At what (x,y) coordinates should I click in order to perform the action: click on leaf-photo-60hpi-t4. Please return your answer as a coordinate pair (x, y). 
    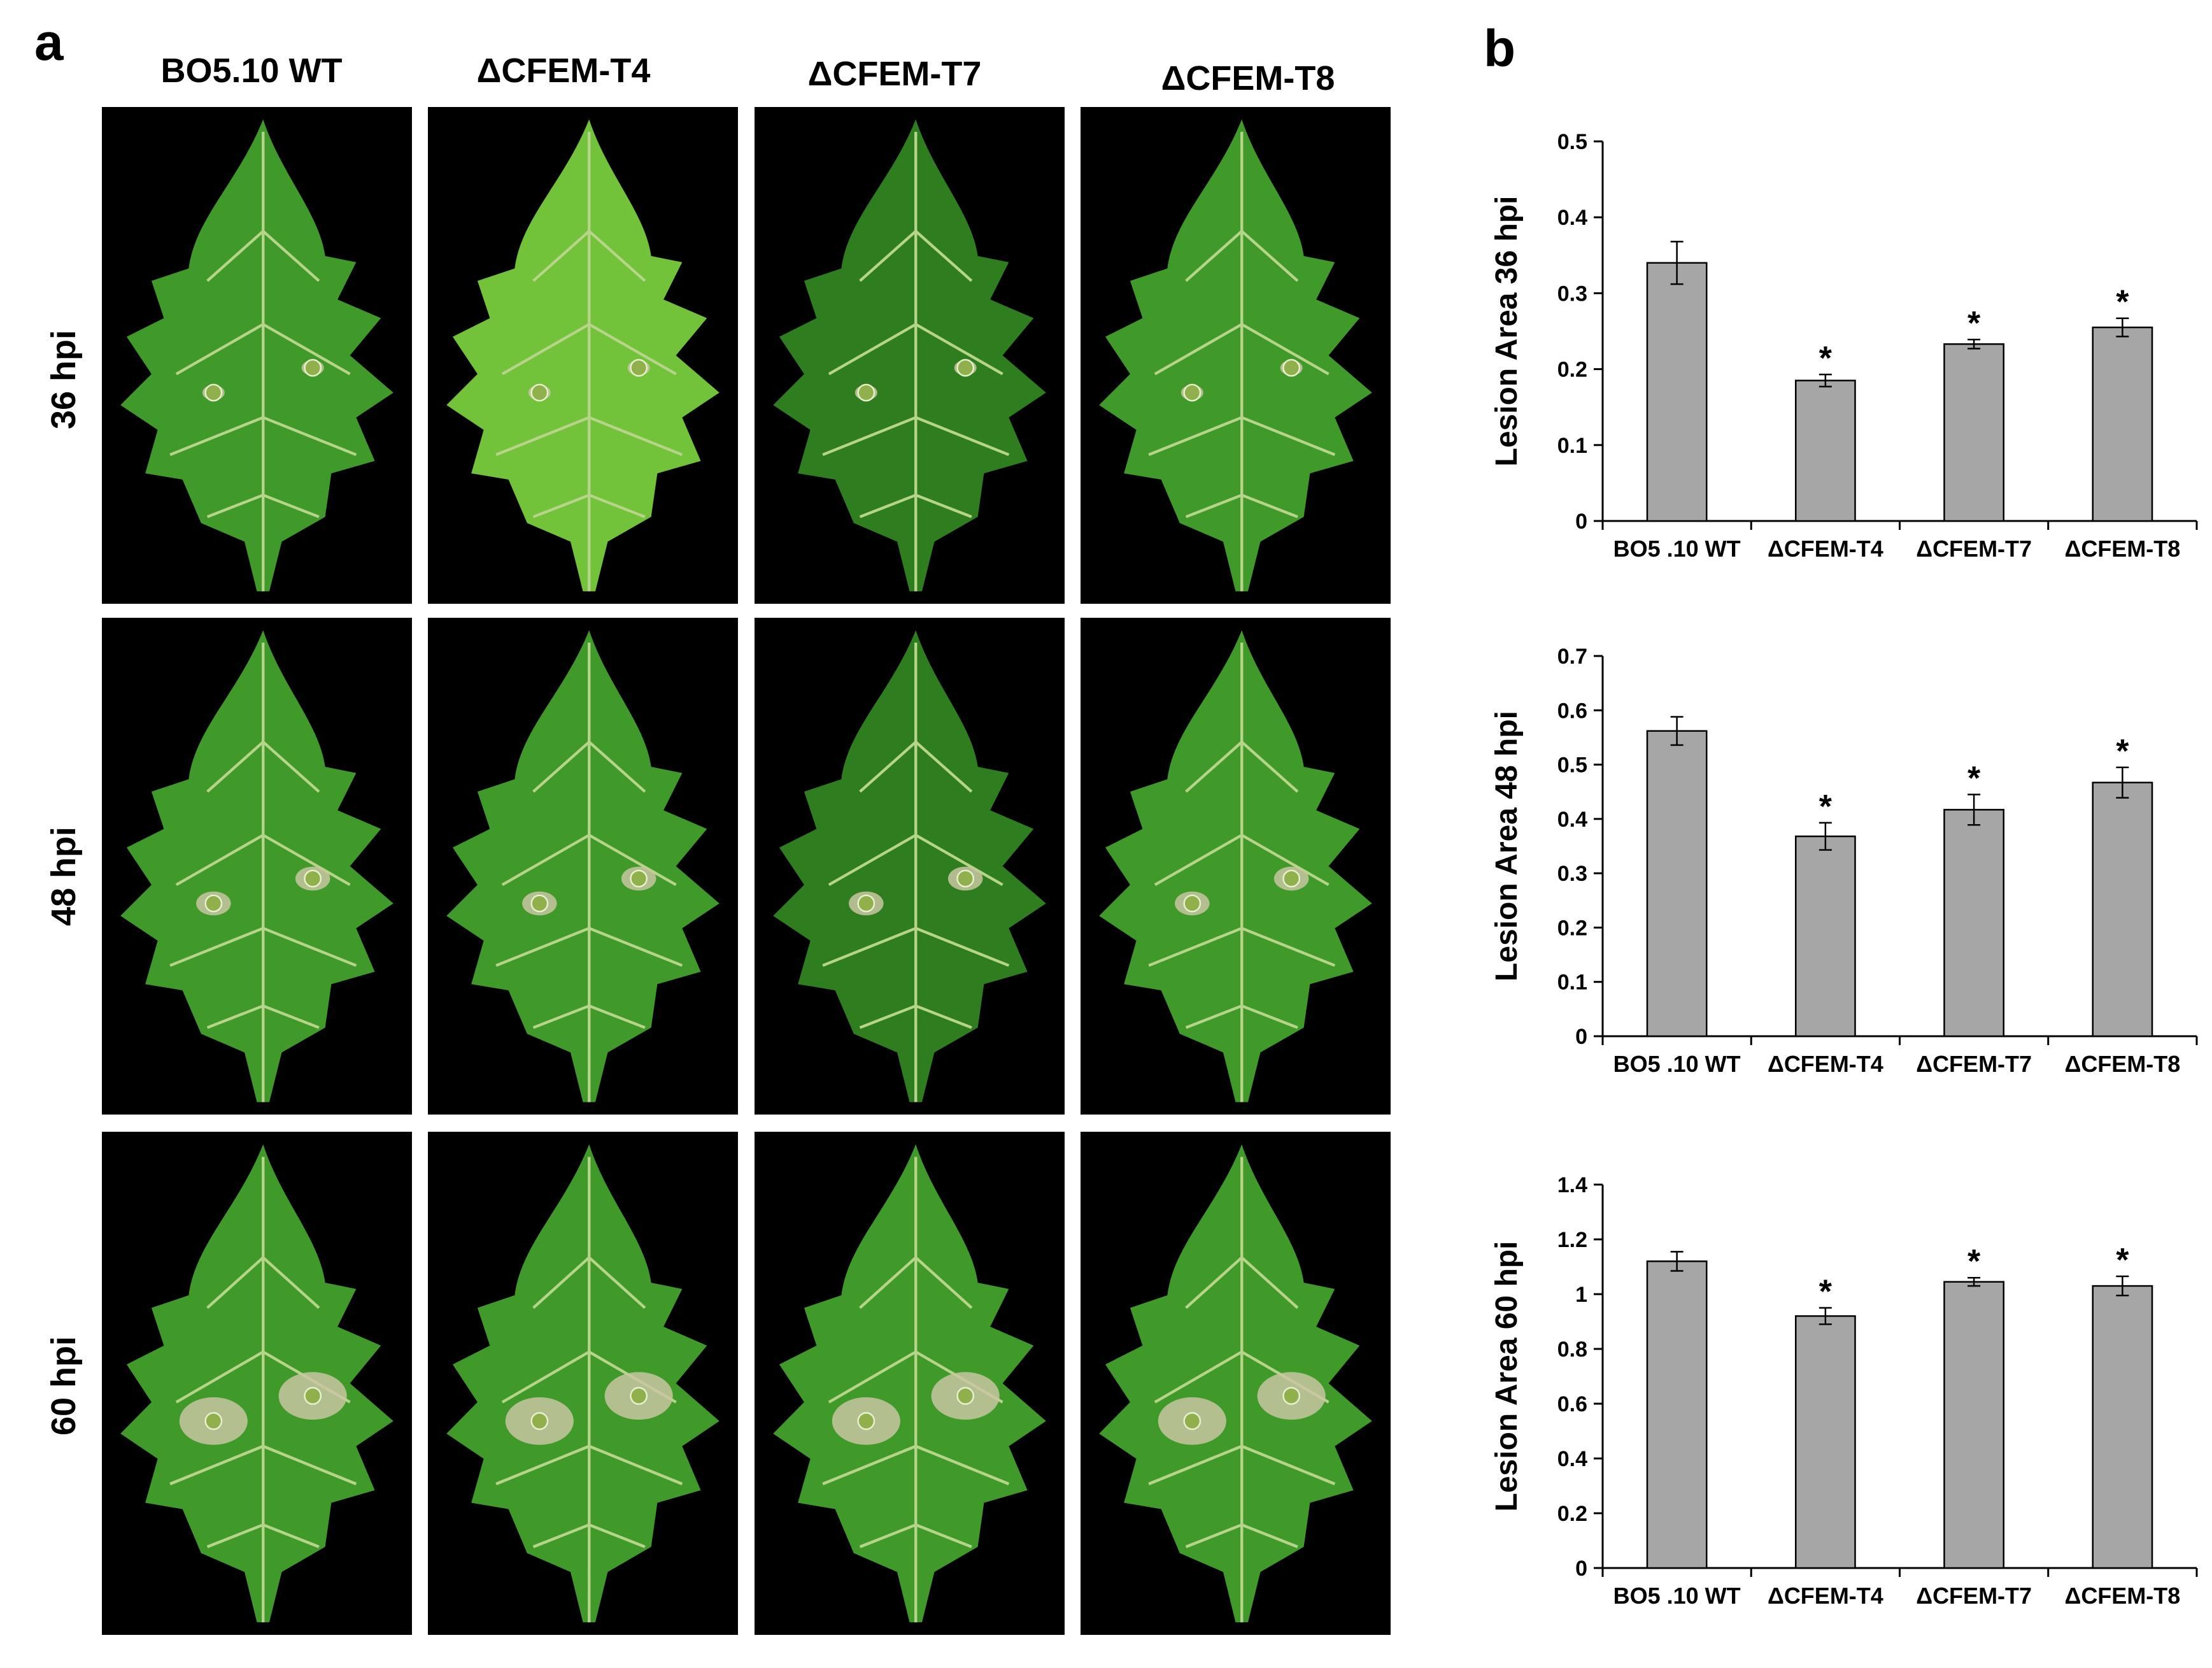
    Looking at the image, I should click on (583, 1383).